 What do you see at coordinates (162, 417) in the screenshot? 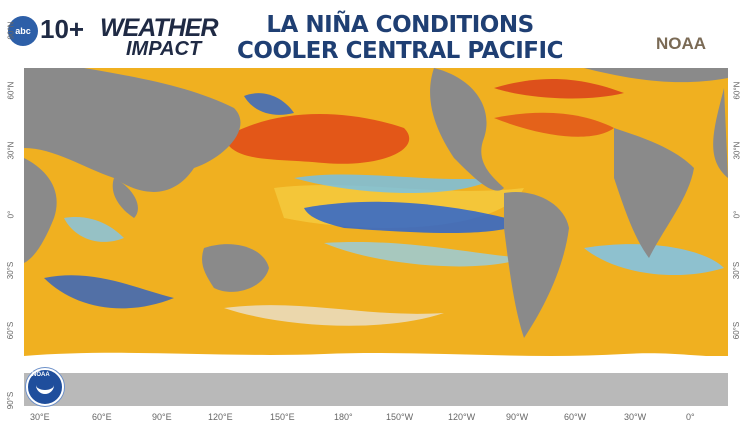
I see `lon-label: 90°E` at bounding box center [162, 417].